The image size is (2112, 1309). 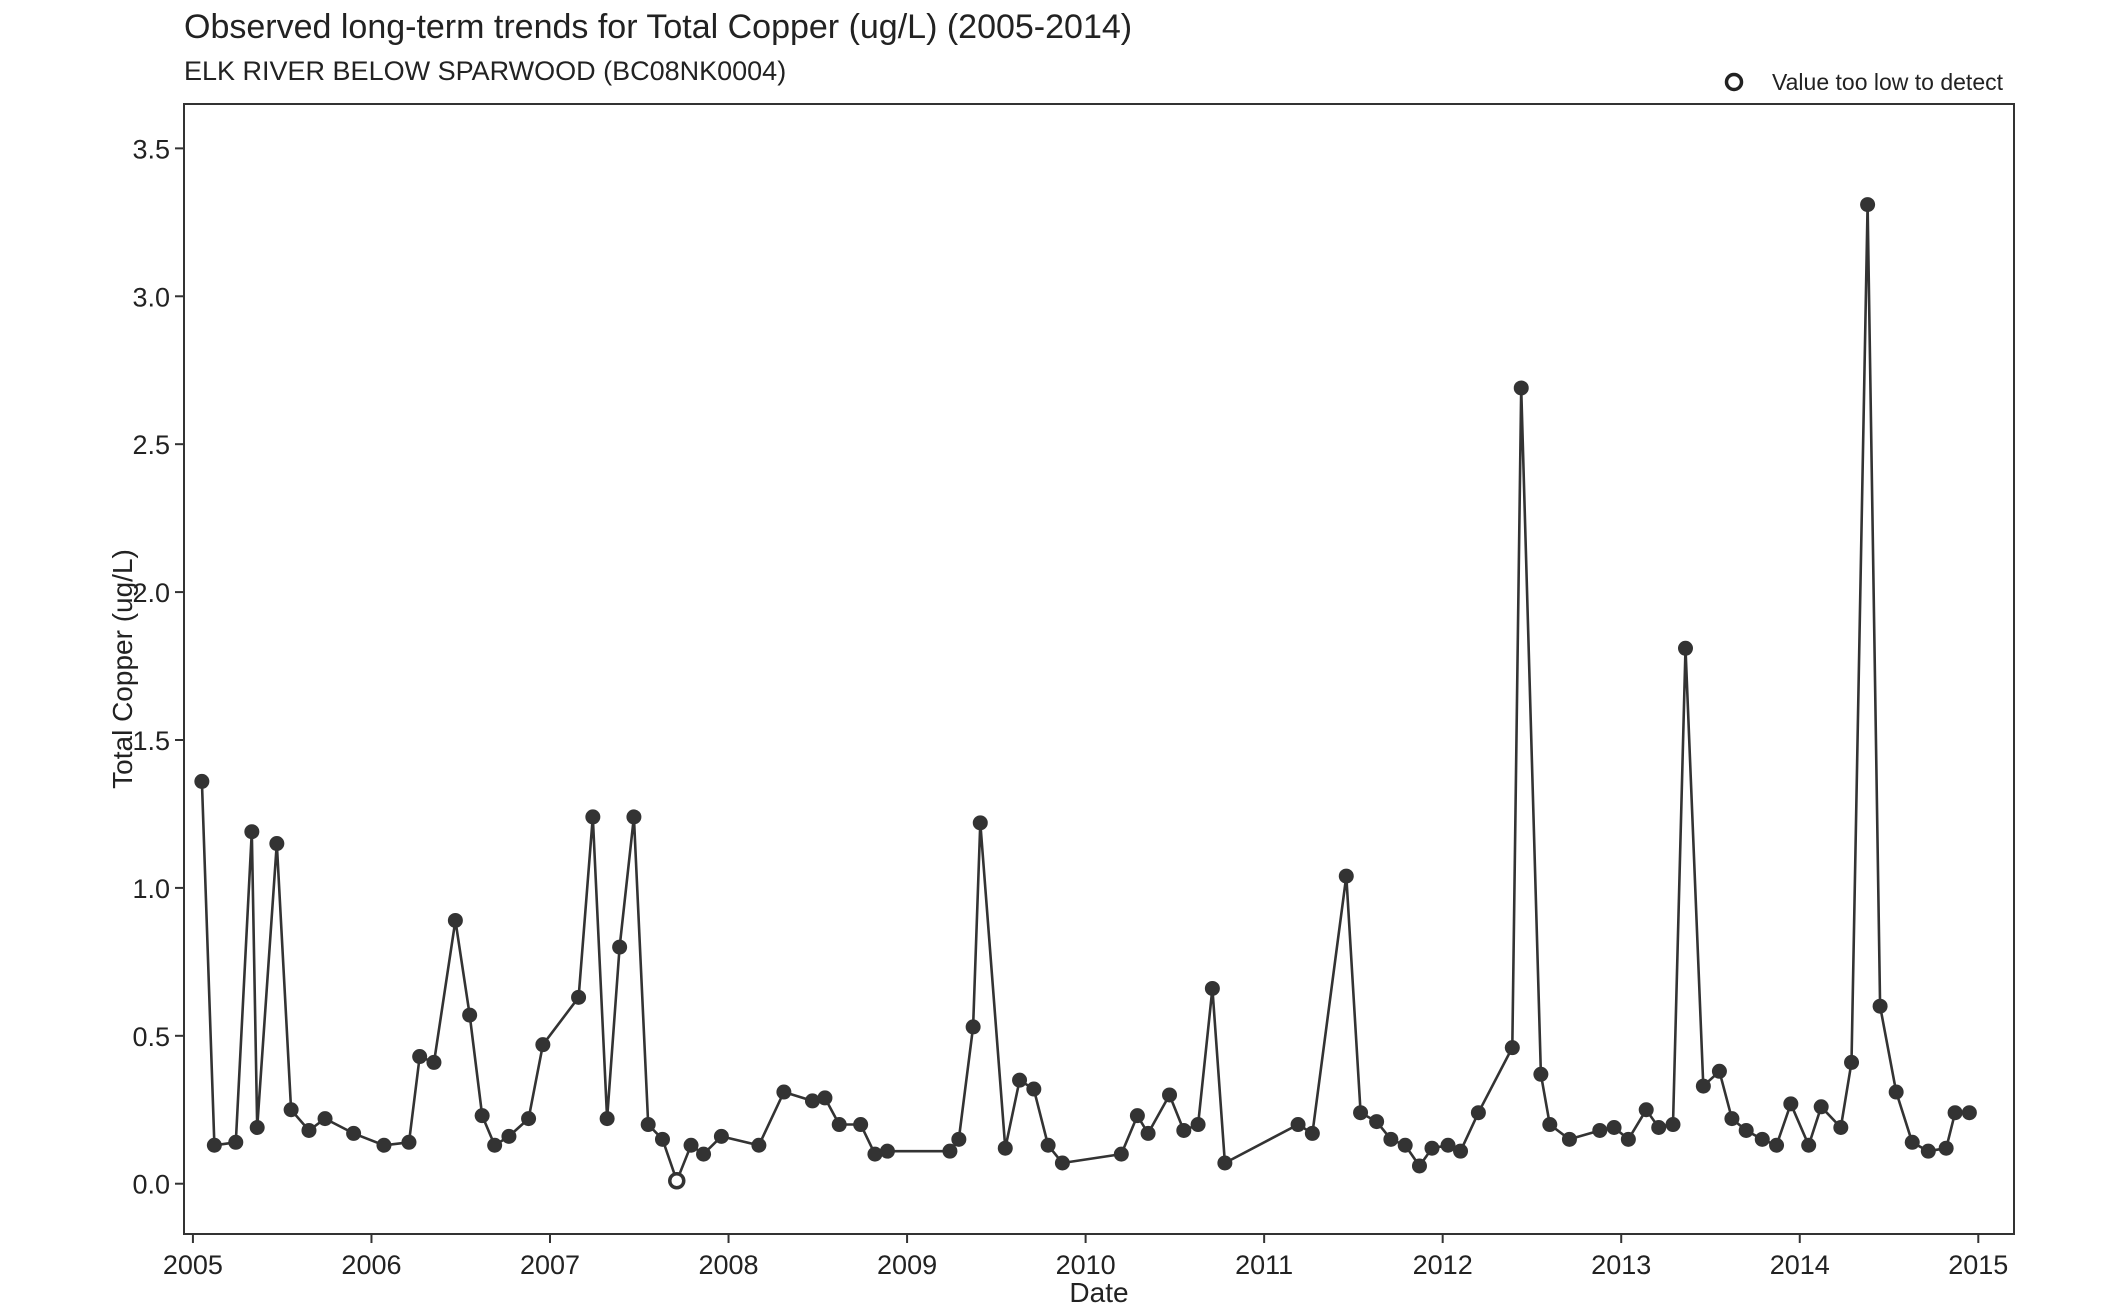 I want to click on y-axis-label: Total Copper (ug/L), so click(x=122, y=669).